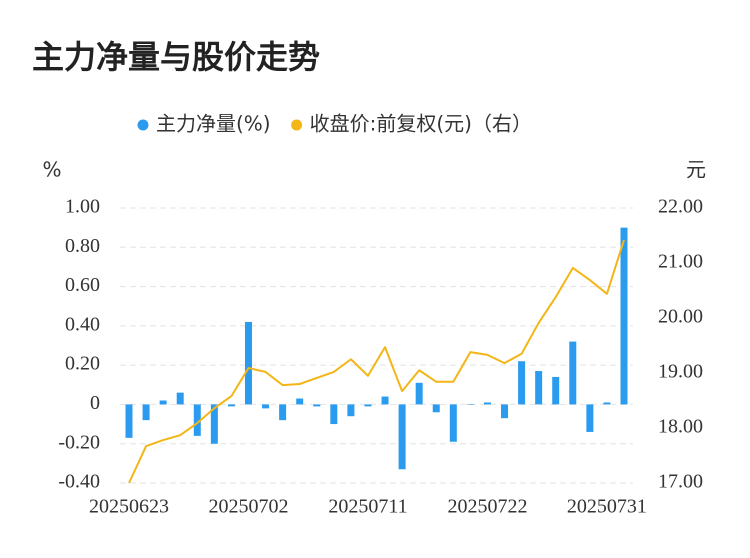 The height and width of the screenshot is (558, 750). What do you see at coordinates (82, 285) in the screenshot?
I see `y-tick-label: 0.60` at bounding box center [82, 285].